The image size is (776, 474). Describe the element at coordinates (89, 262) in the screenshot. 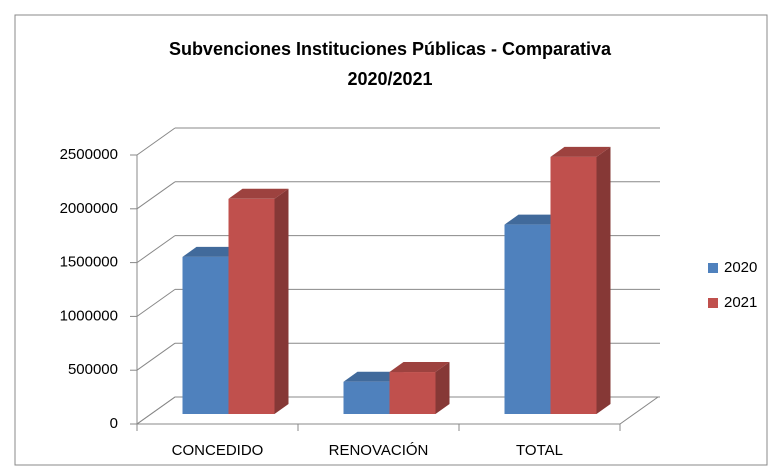

I see `y-tick-label: 1500000` at that location.